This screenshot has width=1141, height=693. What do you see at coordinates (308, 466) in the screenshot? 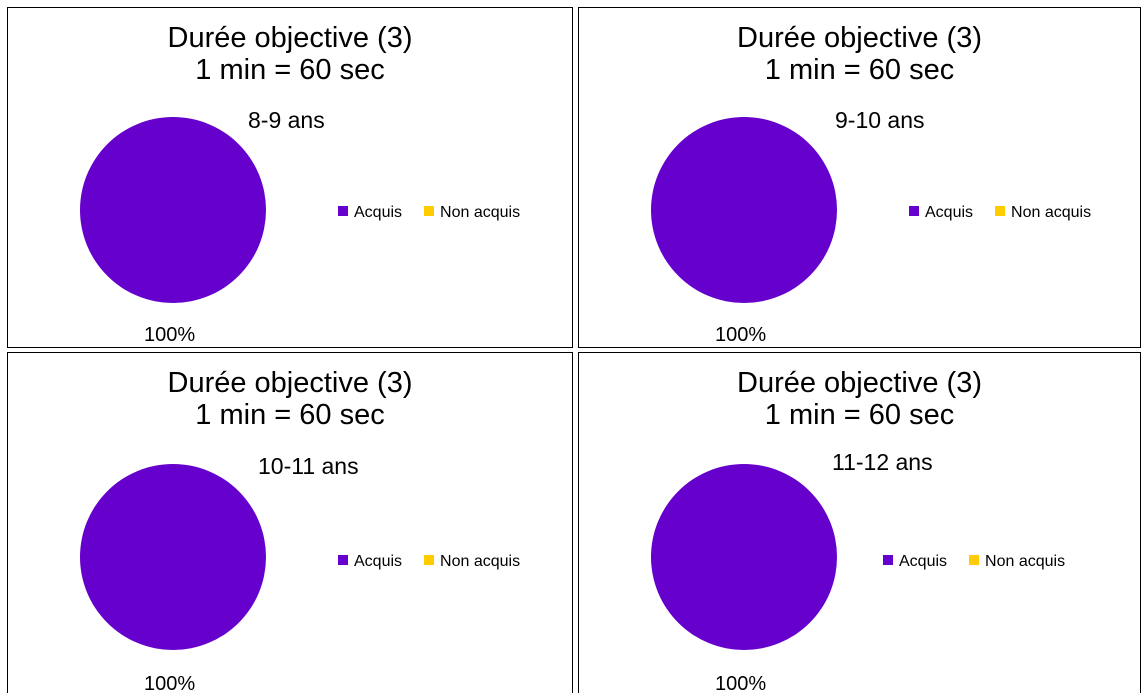
I see `chart-subtitle: 10-11 ans` at bounding box center [308, 466].